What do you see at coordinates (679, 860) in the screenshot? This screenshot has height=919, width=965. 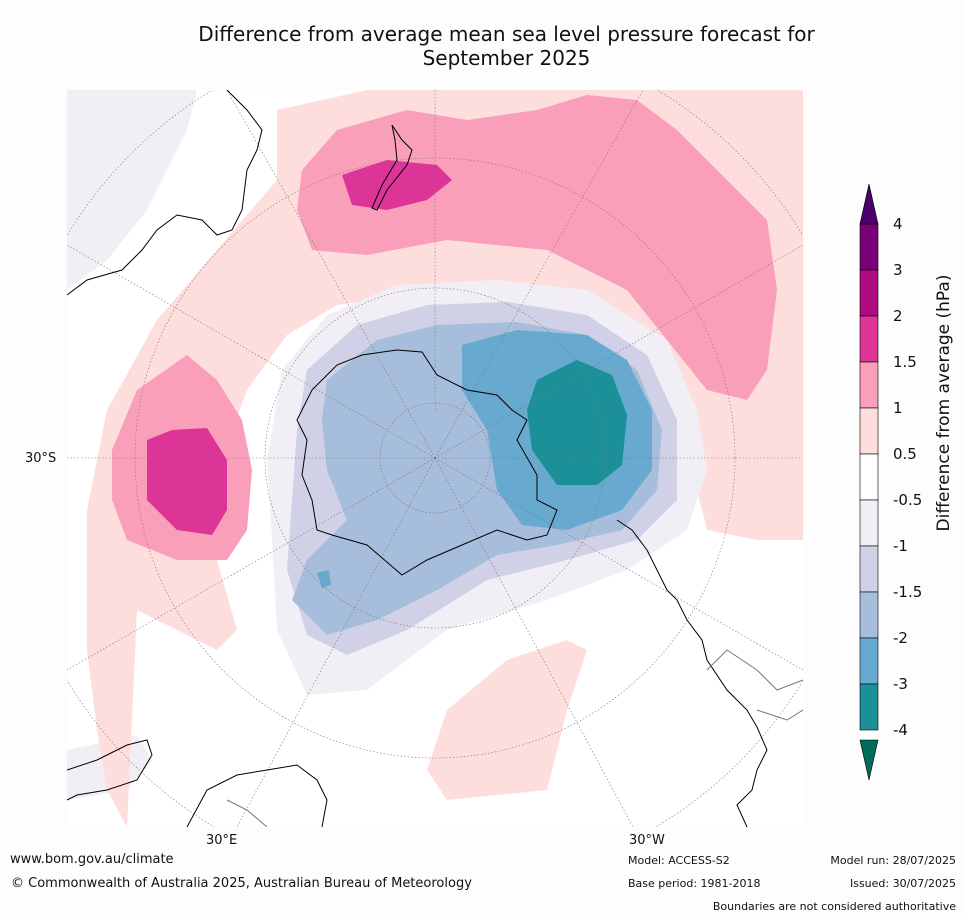 I see `footer-model: Model: ACCESS-S2` at bounding box center [679, 860].